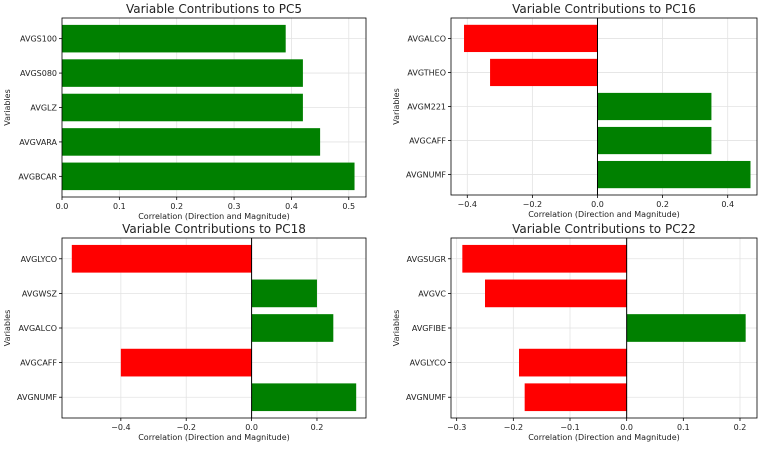 This screenshot has height=451, width=767. Describe the element at coordinates (38, 142) in the screenshot. I see `y-tick-label: AVGVARA` at that location.